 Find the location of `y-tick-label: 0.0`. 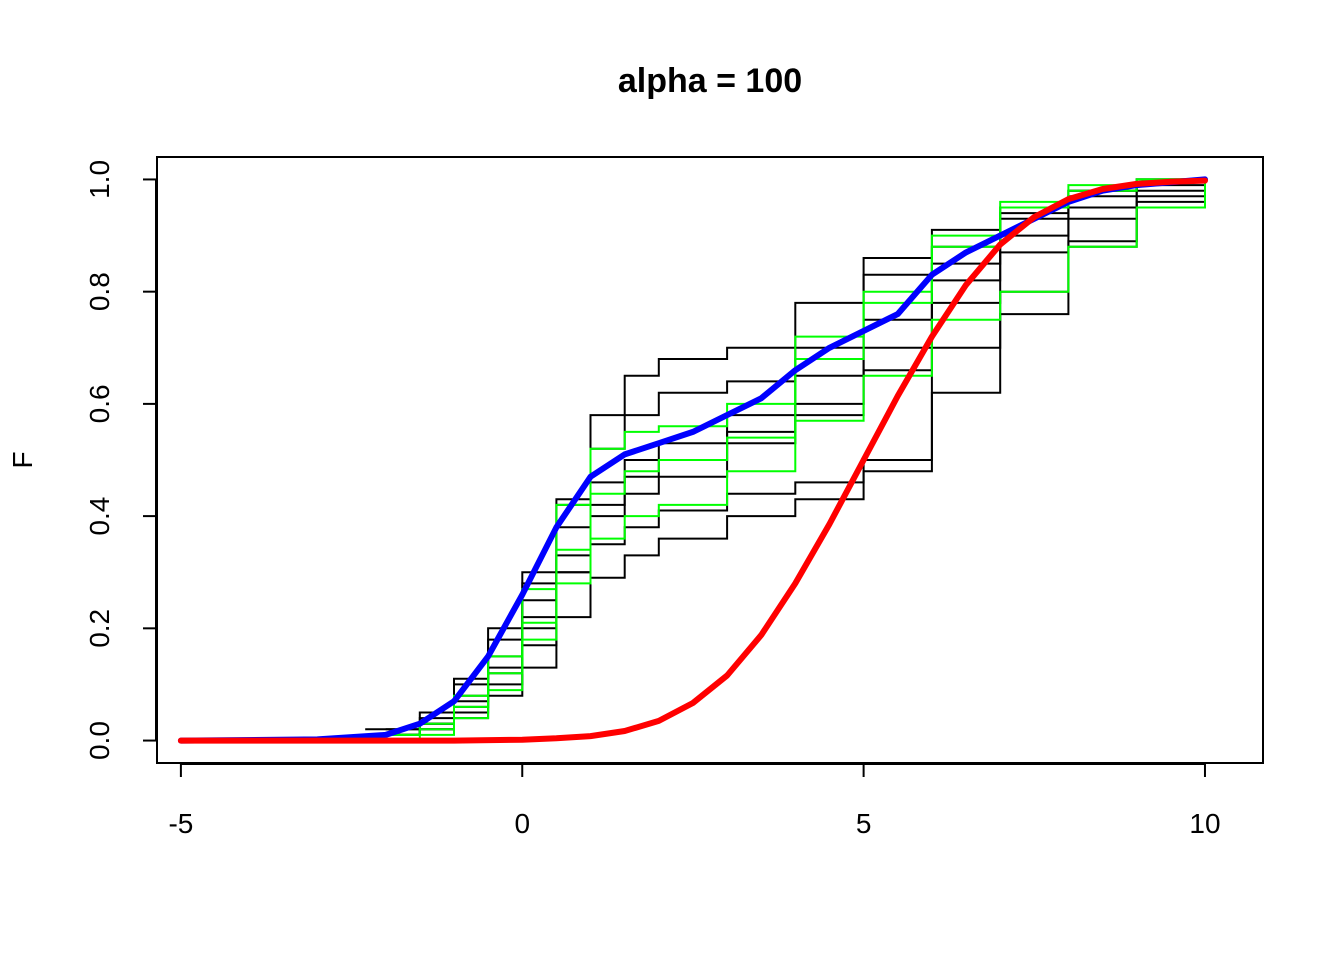

y-tick-label: 0.0 is located at coordinates (99, 740).